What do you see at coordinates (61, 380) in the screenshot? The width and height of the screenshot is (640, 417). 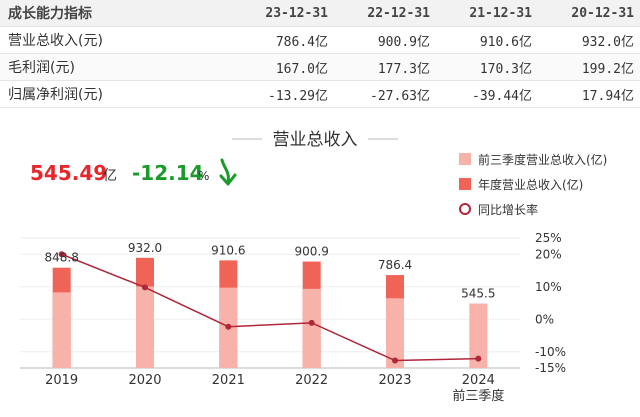 I see `x-tick-label: 2019` at bounding box center [61, 380].